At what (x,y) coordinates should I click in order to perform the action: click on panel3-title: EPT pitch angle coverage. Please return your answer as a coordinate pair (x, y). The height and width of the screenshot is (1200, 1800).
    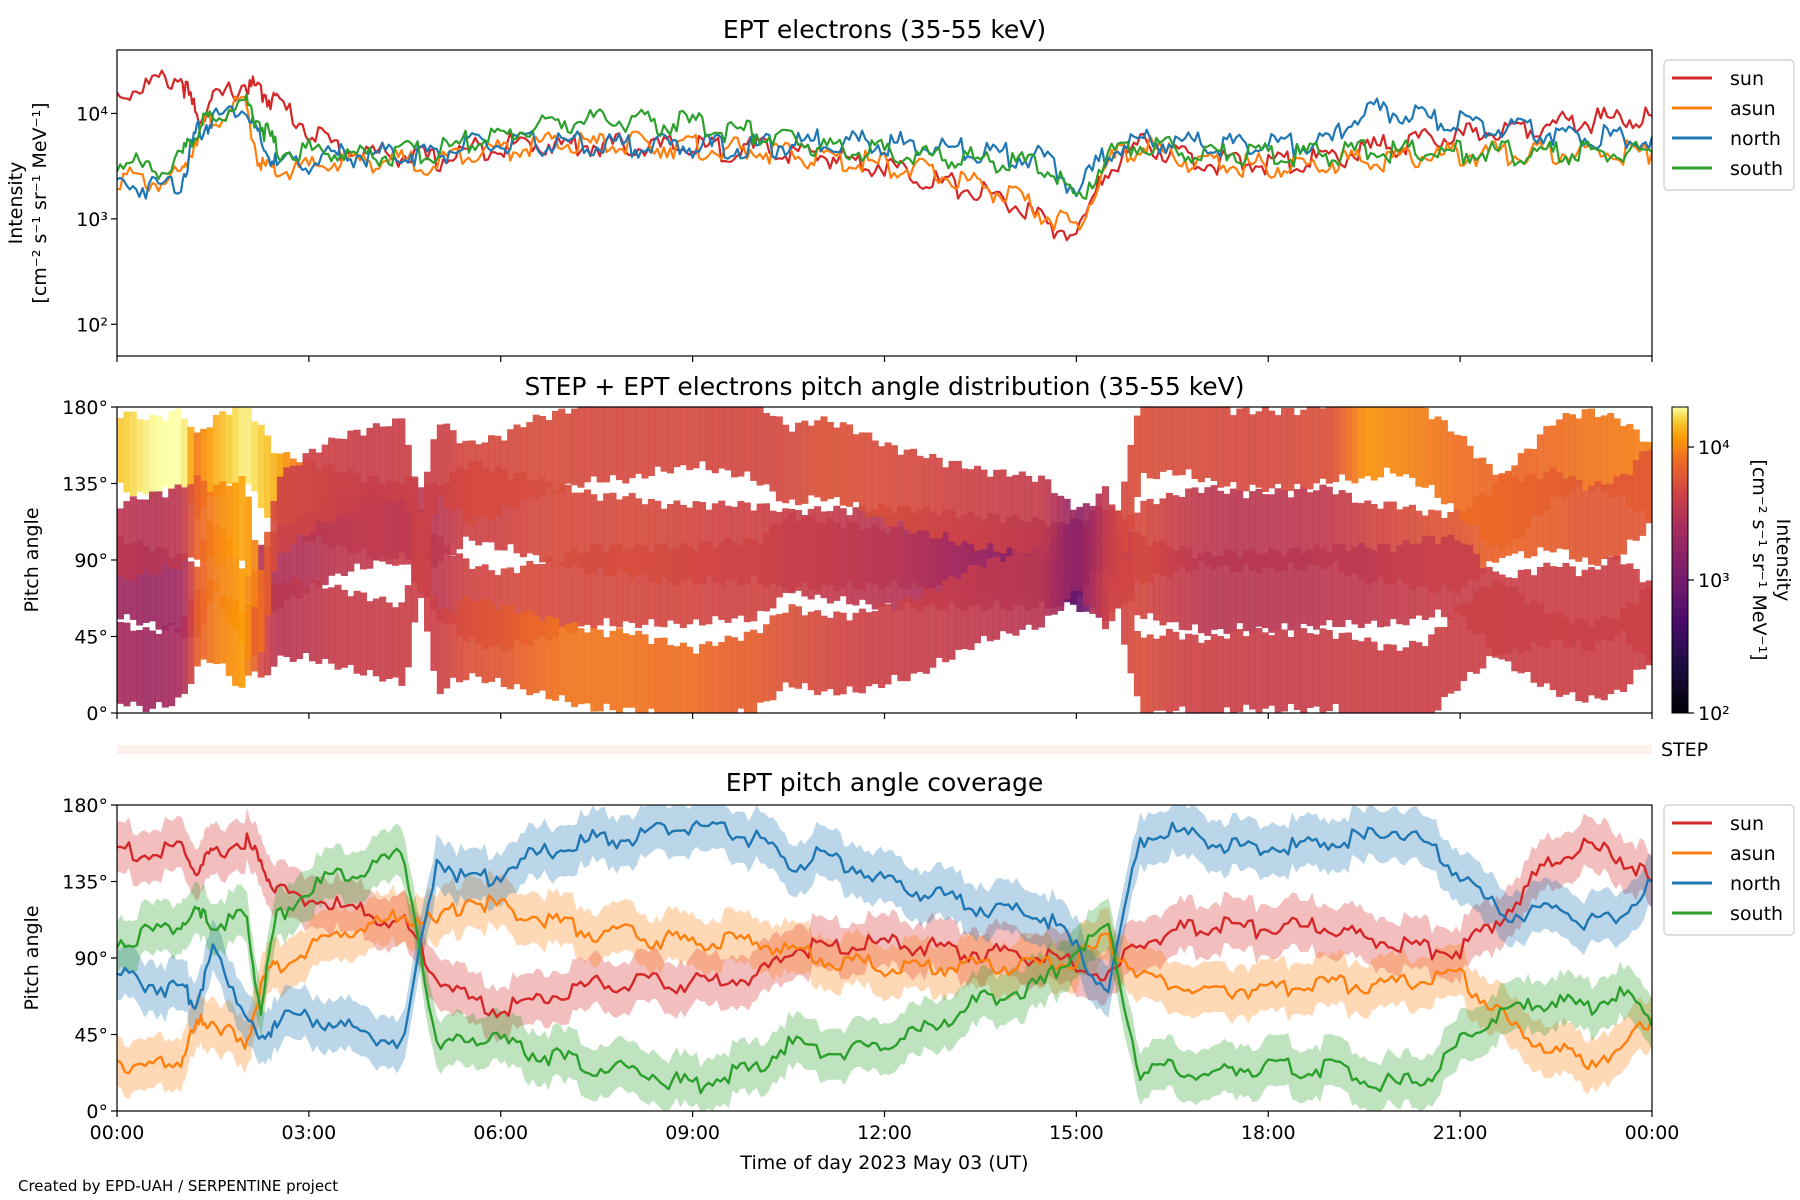
    Looking at the image, I should click on (885, 782).